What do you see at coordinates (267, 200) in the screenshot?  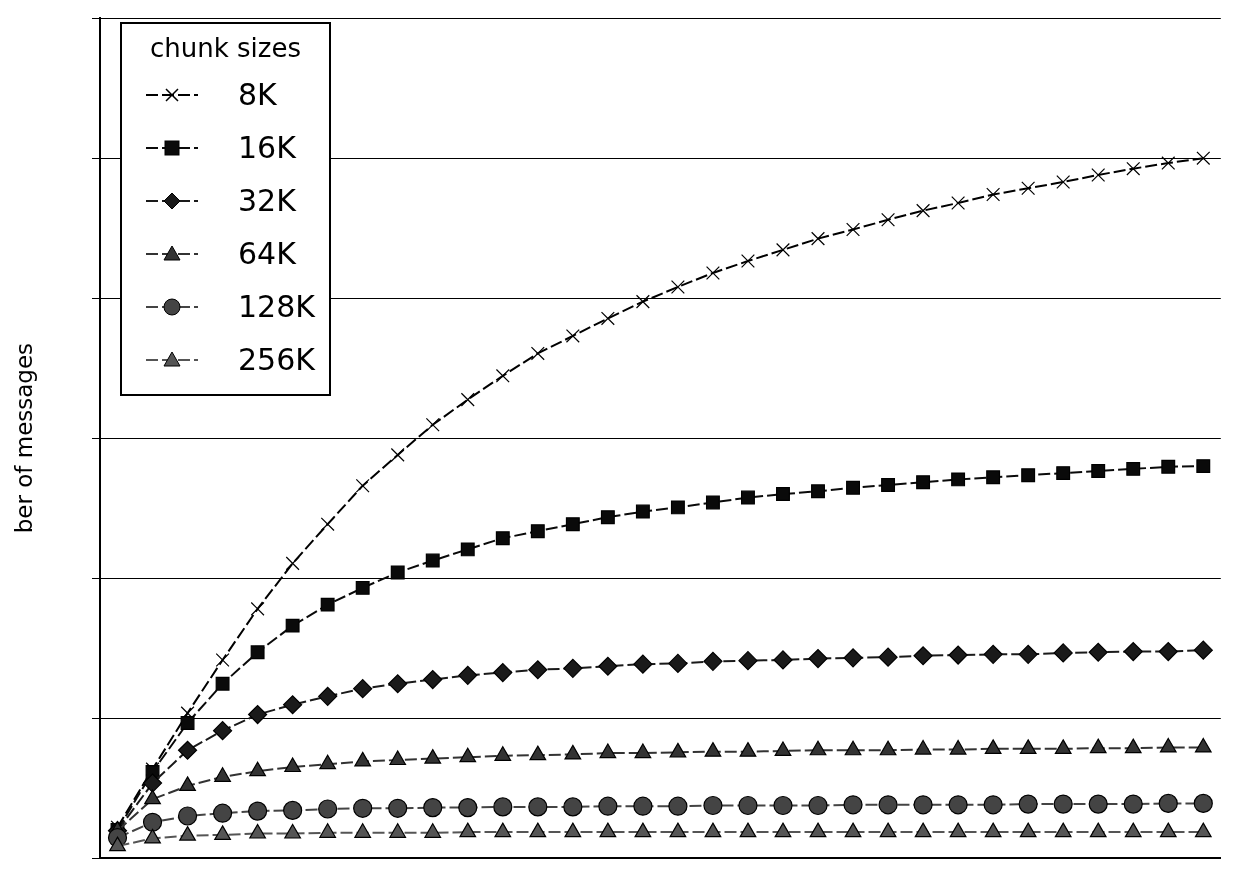 I see `legend-label: 32K` at bounding box center [267, 200].